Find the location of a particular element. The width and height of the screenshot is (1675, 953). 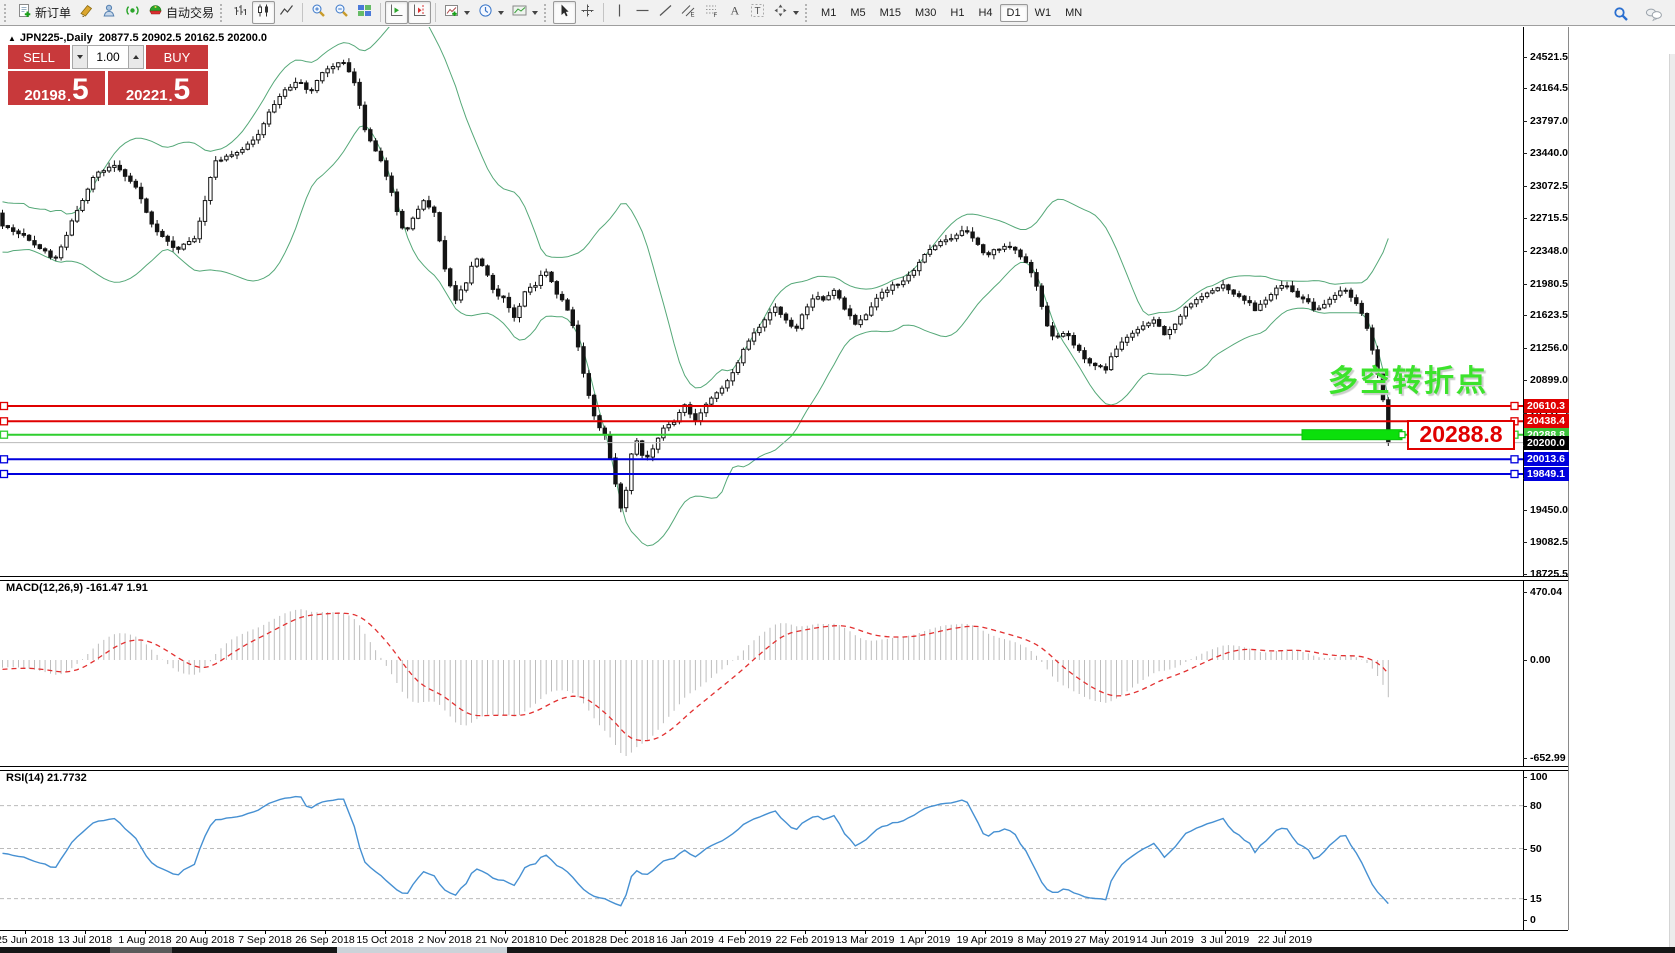

sell-price-button: 20198. 5 is located at coordinates (56, 88).